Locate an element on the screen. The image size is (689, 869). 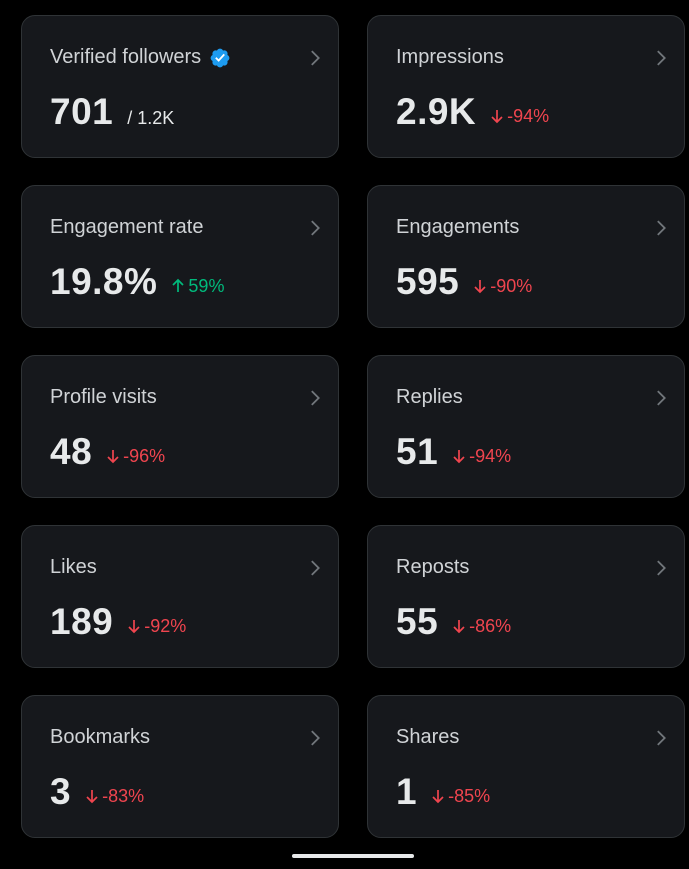
card-title-wrap: Verified followers is located at coordinates (140, 57).